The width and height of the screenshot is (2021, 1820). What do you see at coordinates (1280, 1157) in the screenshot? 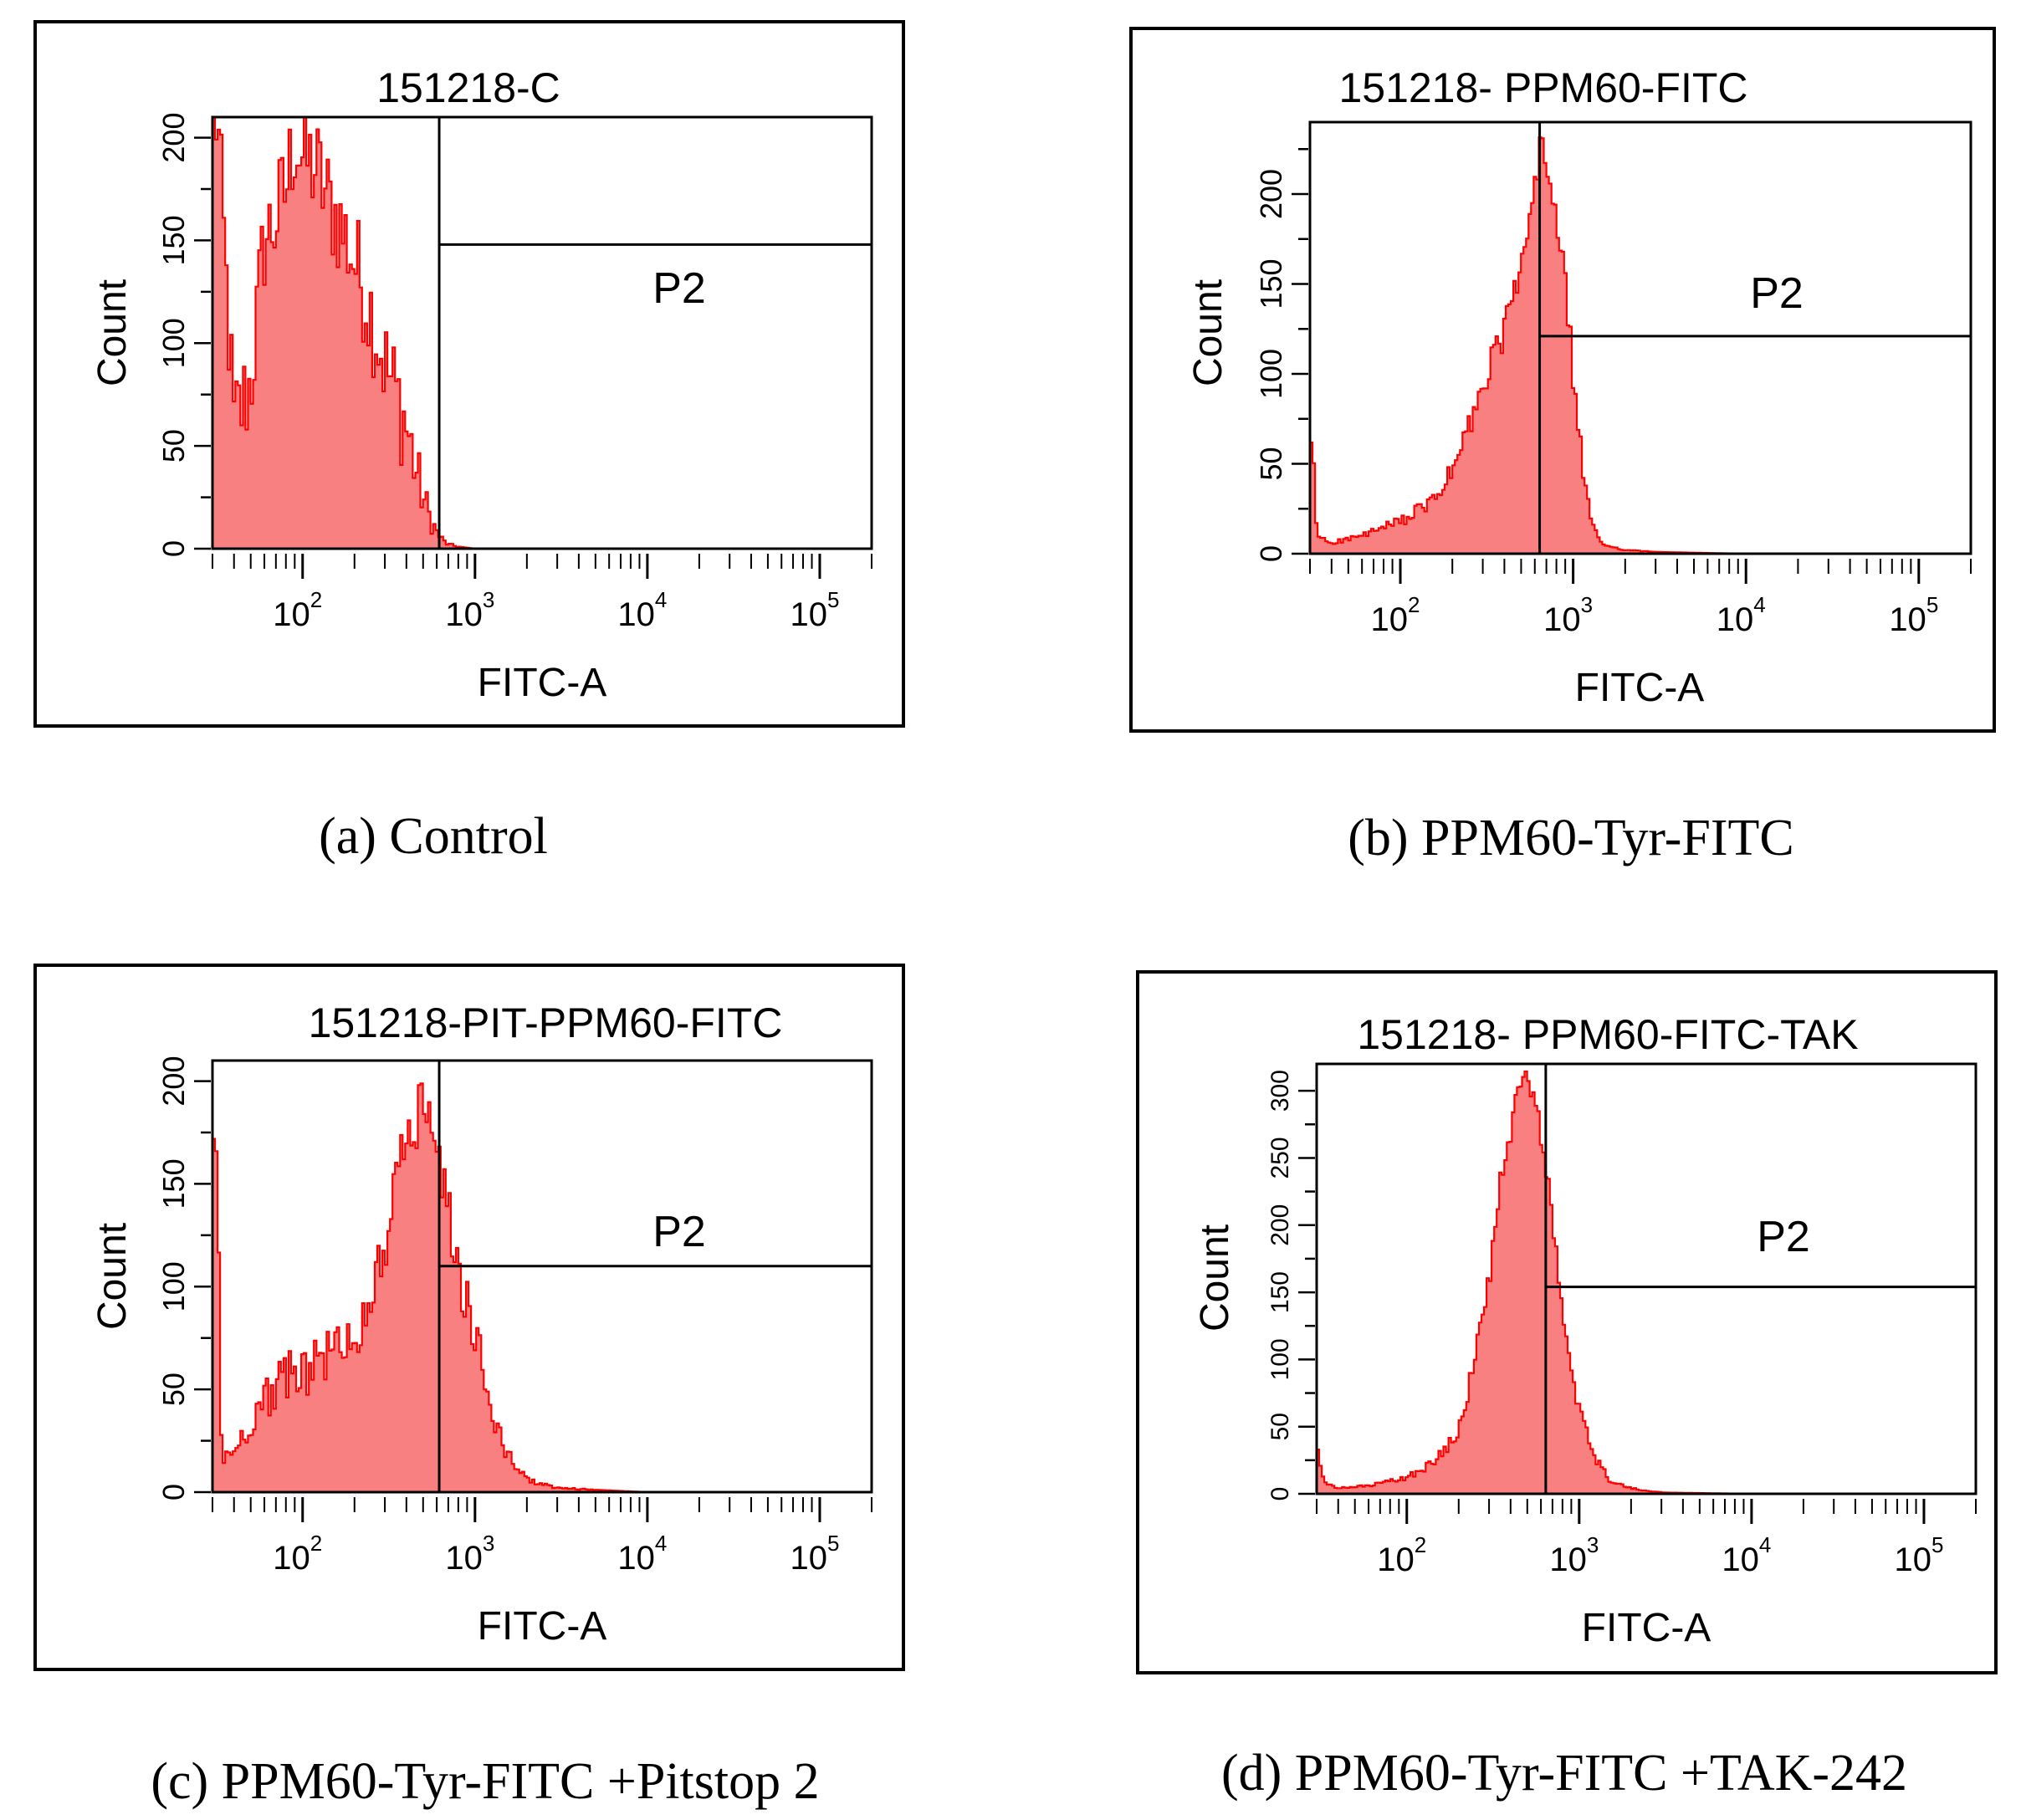
I see `y-tick-label: 250` at bounding box center [1280, 1157].